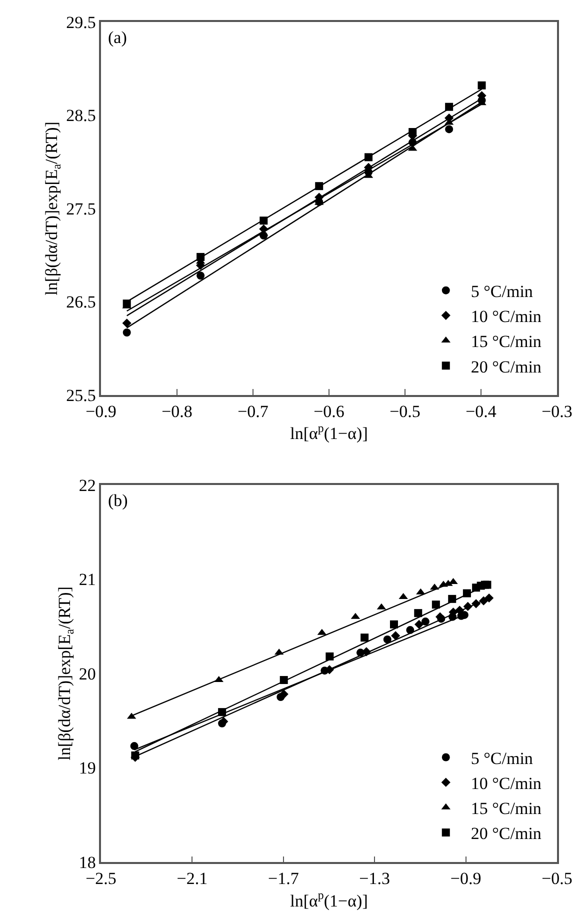 Image resolution: width=584 pixels, height=915 pixels. Describe the element at coordinates (87, 768) in the screenshot. I see `y-tick-label: 19` at that location.